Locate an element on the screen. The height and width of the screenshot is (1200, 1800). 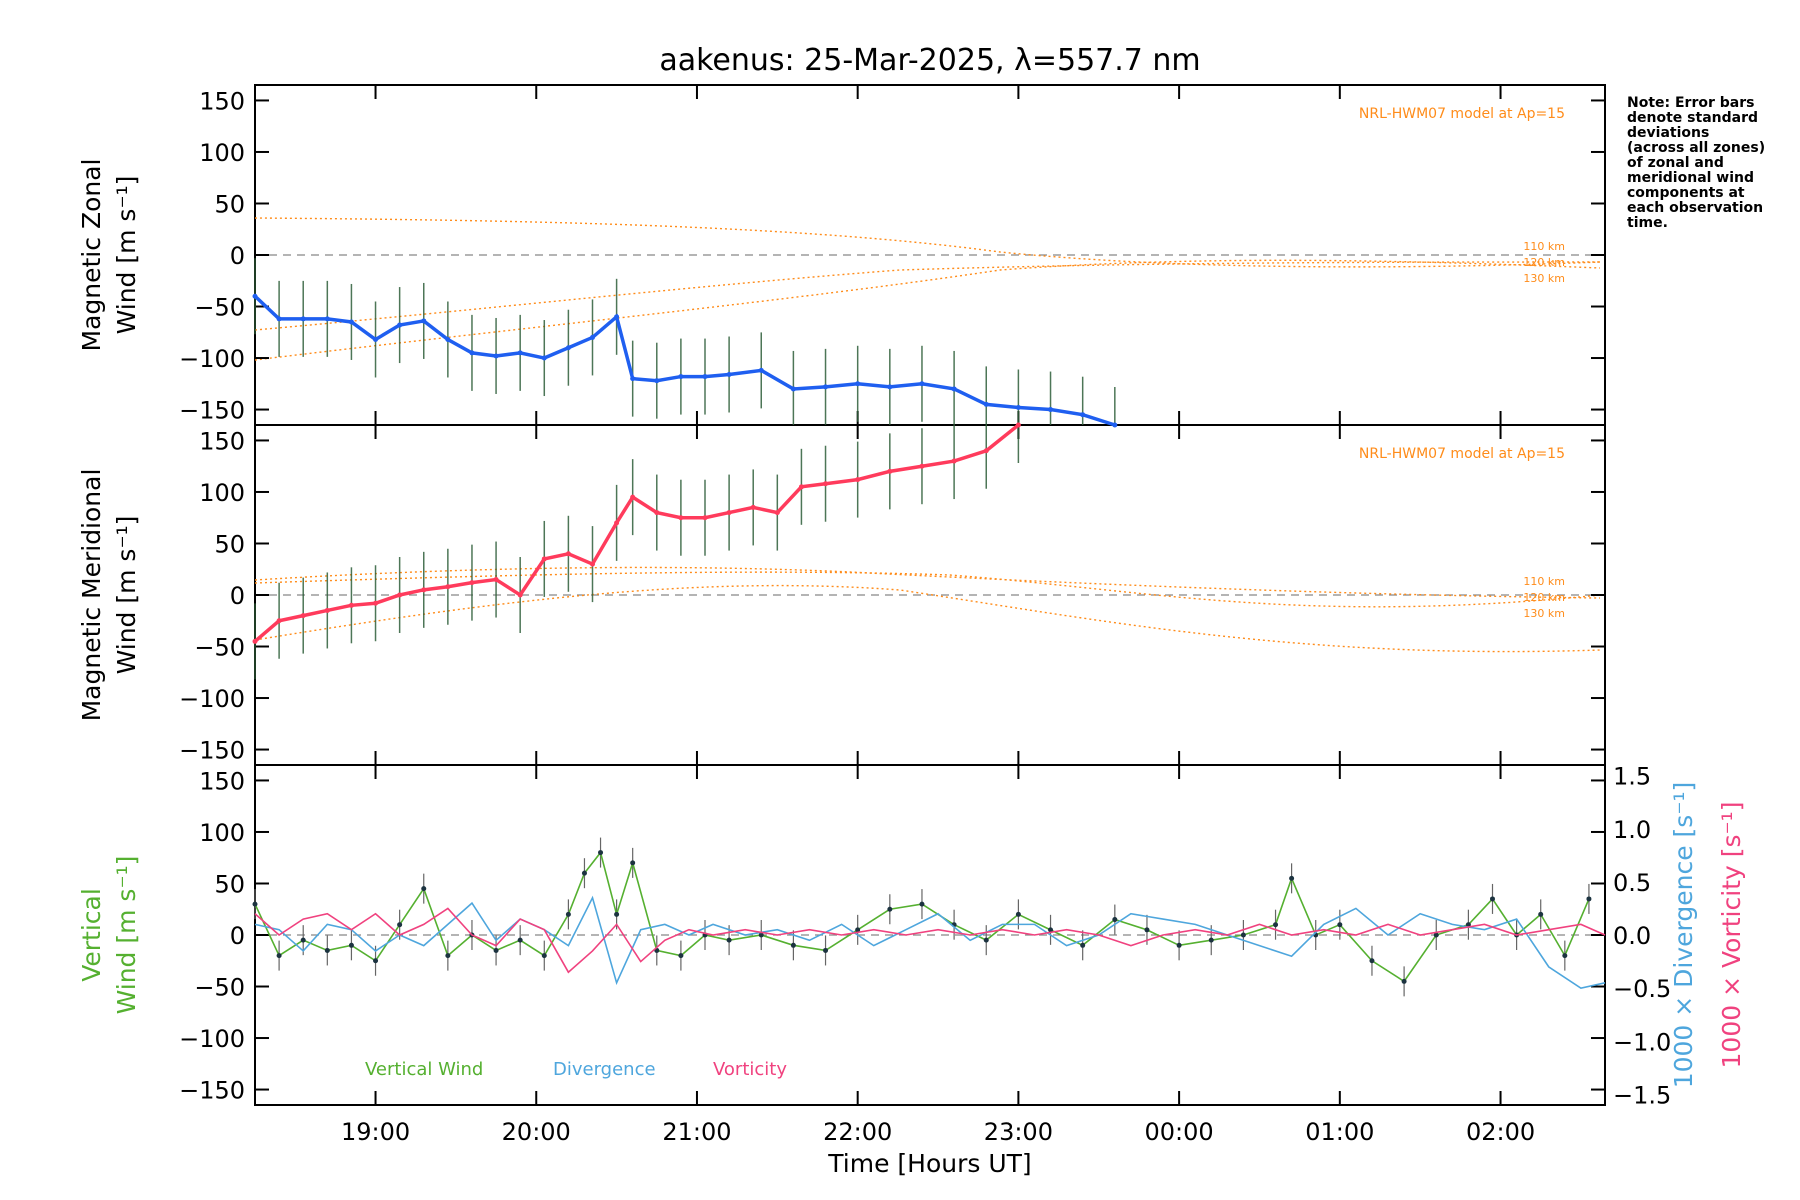
note-line: components at is located at coordinates (1686, 193).